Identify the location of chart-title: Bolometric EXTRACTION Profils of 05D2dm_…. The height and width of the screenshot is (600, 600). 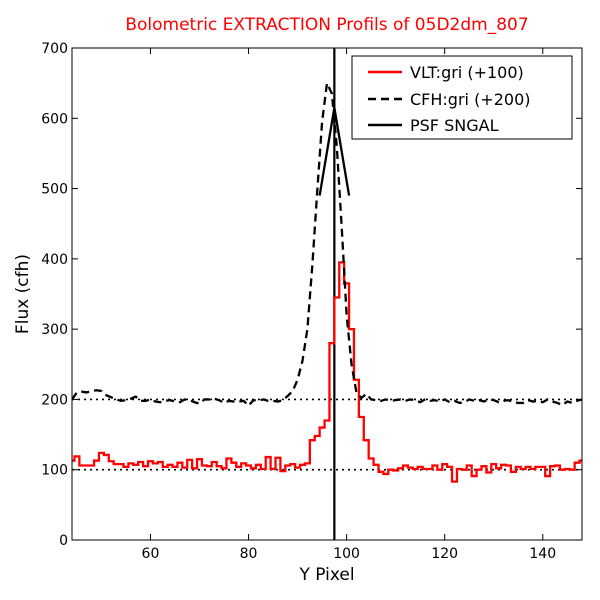
(326, 25).